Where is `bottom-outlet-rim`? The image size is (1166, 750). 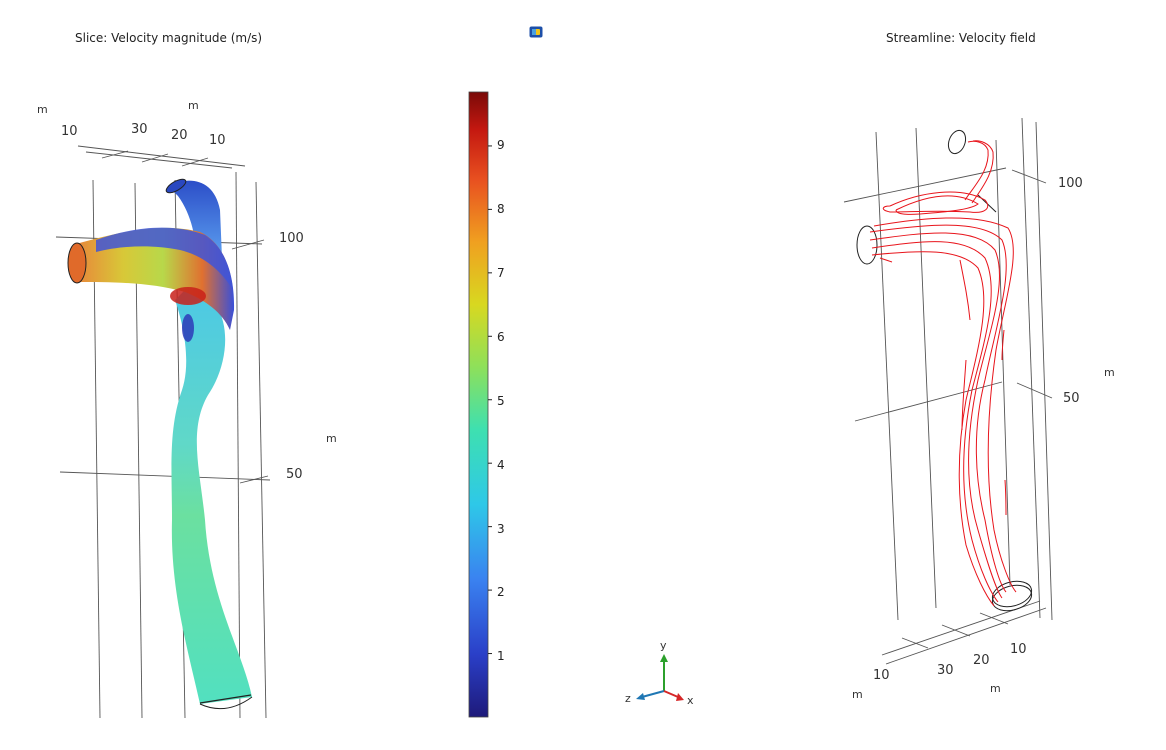
bottom-outlet-rim is located at coordinates (226, 703).